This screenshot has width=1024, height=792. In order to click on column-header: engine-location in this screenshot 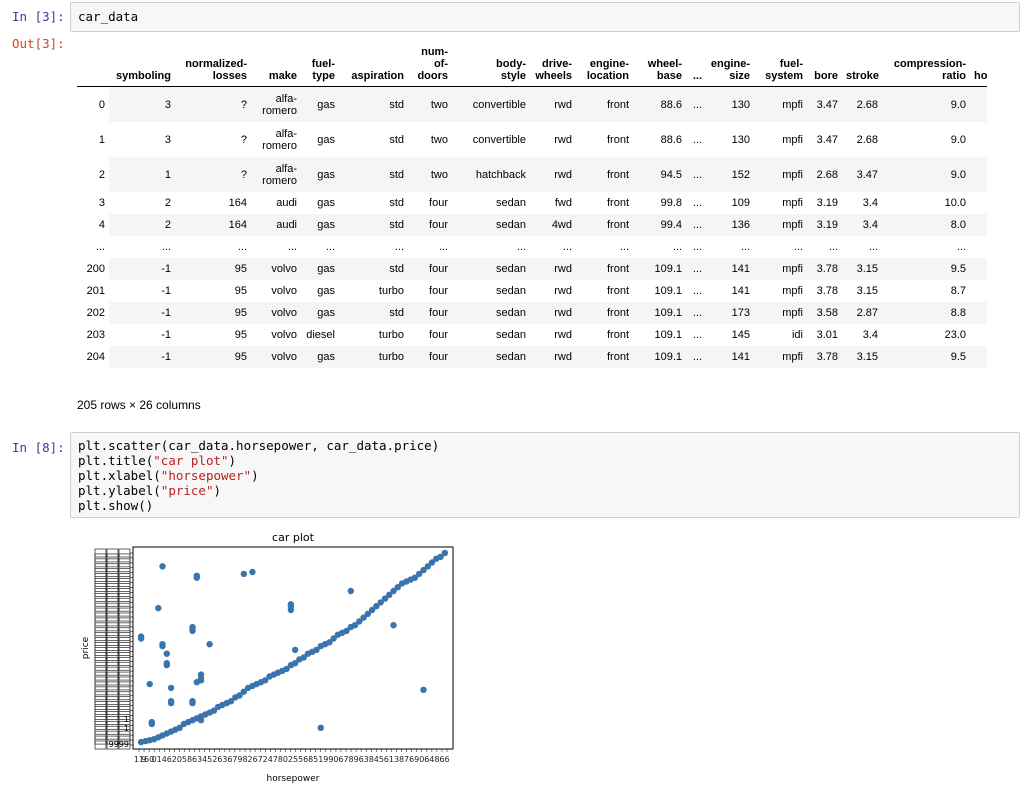, I will do `click(604, 66)`.